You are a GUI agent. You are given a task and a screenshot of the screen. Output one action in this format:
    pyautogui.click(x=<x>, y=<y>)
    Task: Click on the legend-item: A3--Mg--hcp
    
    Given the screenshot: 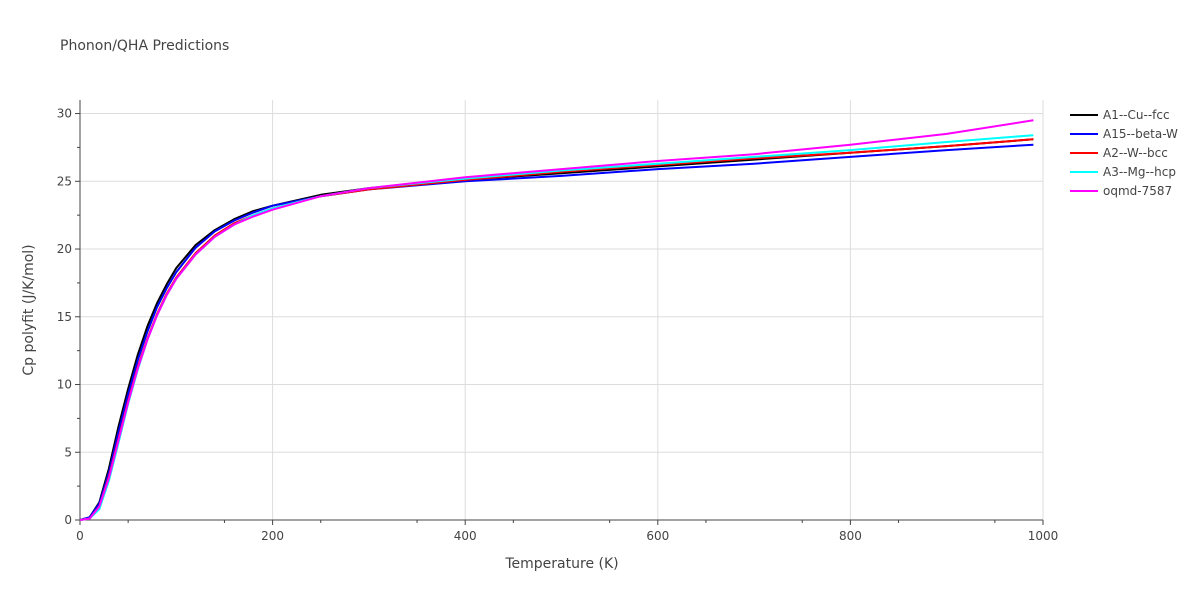 What is the action you would take?
    pyautogui.click(x=1123, y=172)
    